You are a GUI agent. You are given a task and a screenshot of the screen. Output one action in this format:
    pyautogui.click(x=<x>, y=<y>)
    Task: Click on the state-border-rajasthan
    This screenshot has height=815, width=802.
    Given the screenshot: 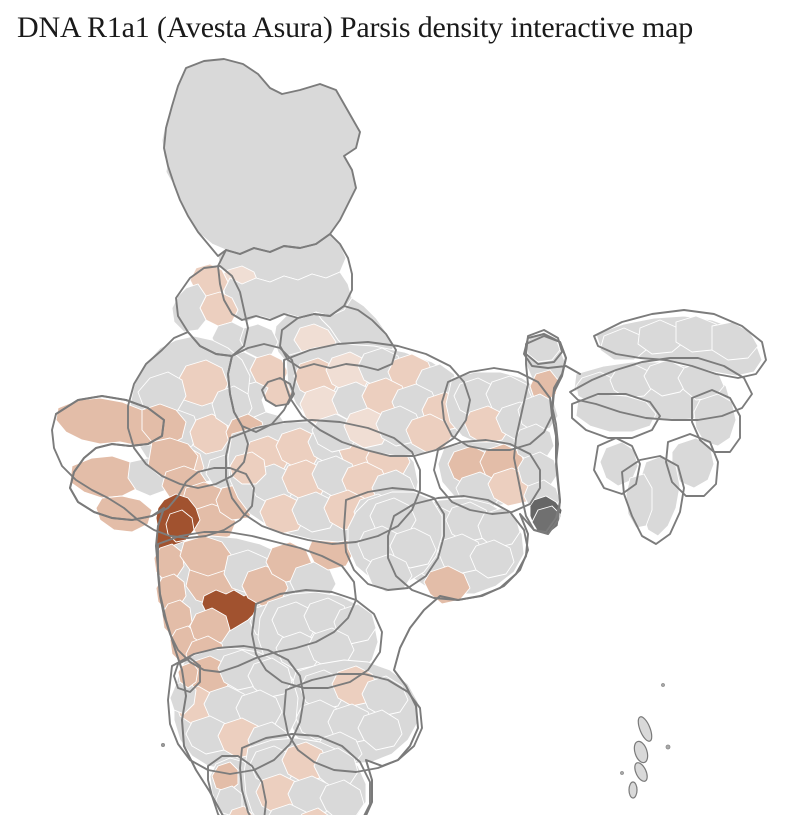 What is the action you would take?
    pyautogui.click(x=188, y=410)
    